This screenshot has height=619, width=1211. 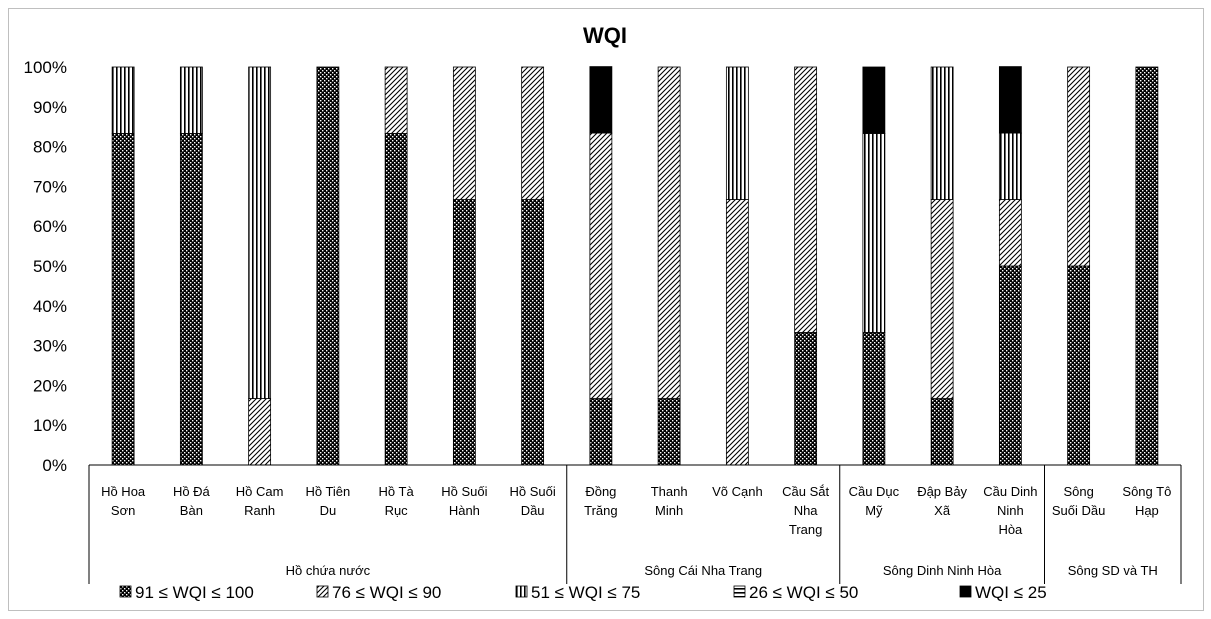 I want to click on category-label: Ranh, so click(x=259, y=510).